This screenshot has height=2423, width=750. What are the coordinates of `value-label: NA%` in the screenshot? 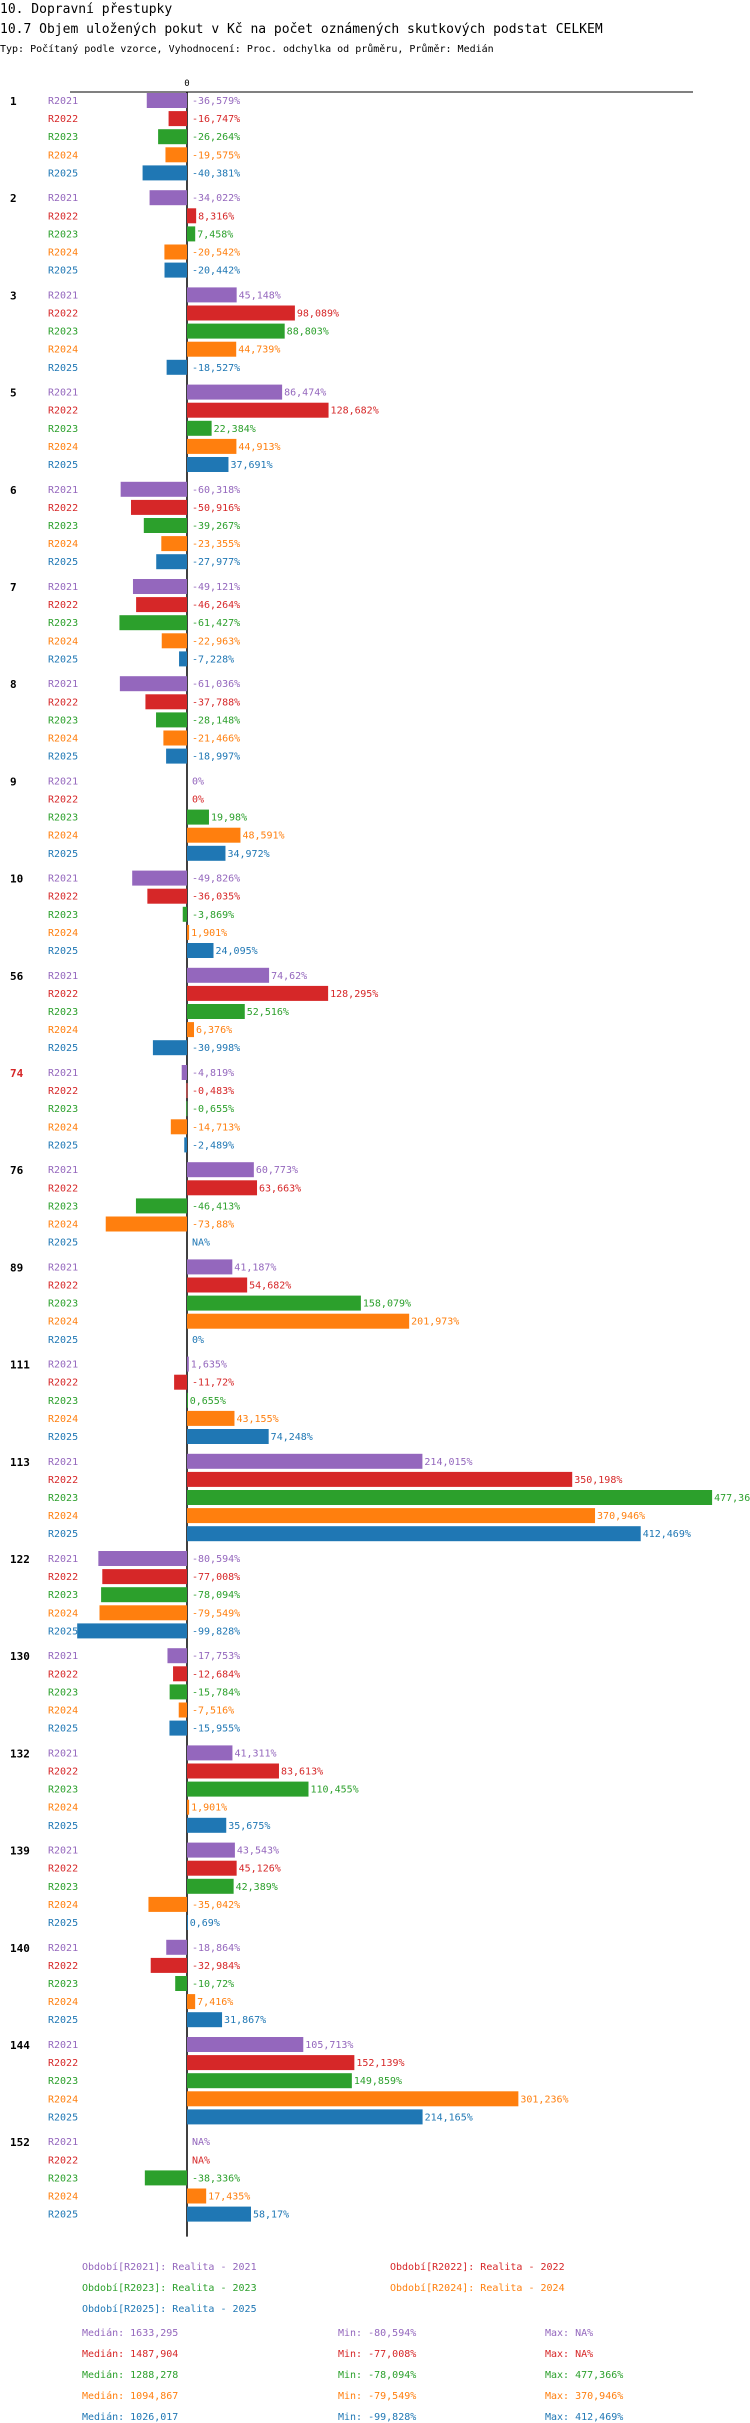 It's located at (201, 2142).